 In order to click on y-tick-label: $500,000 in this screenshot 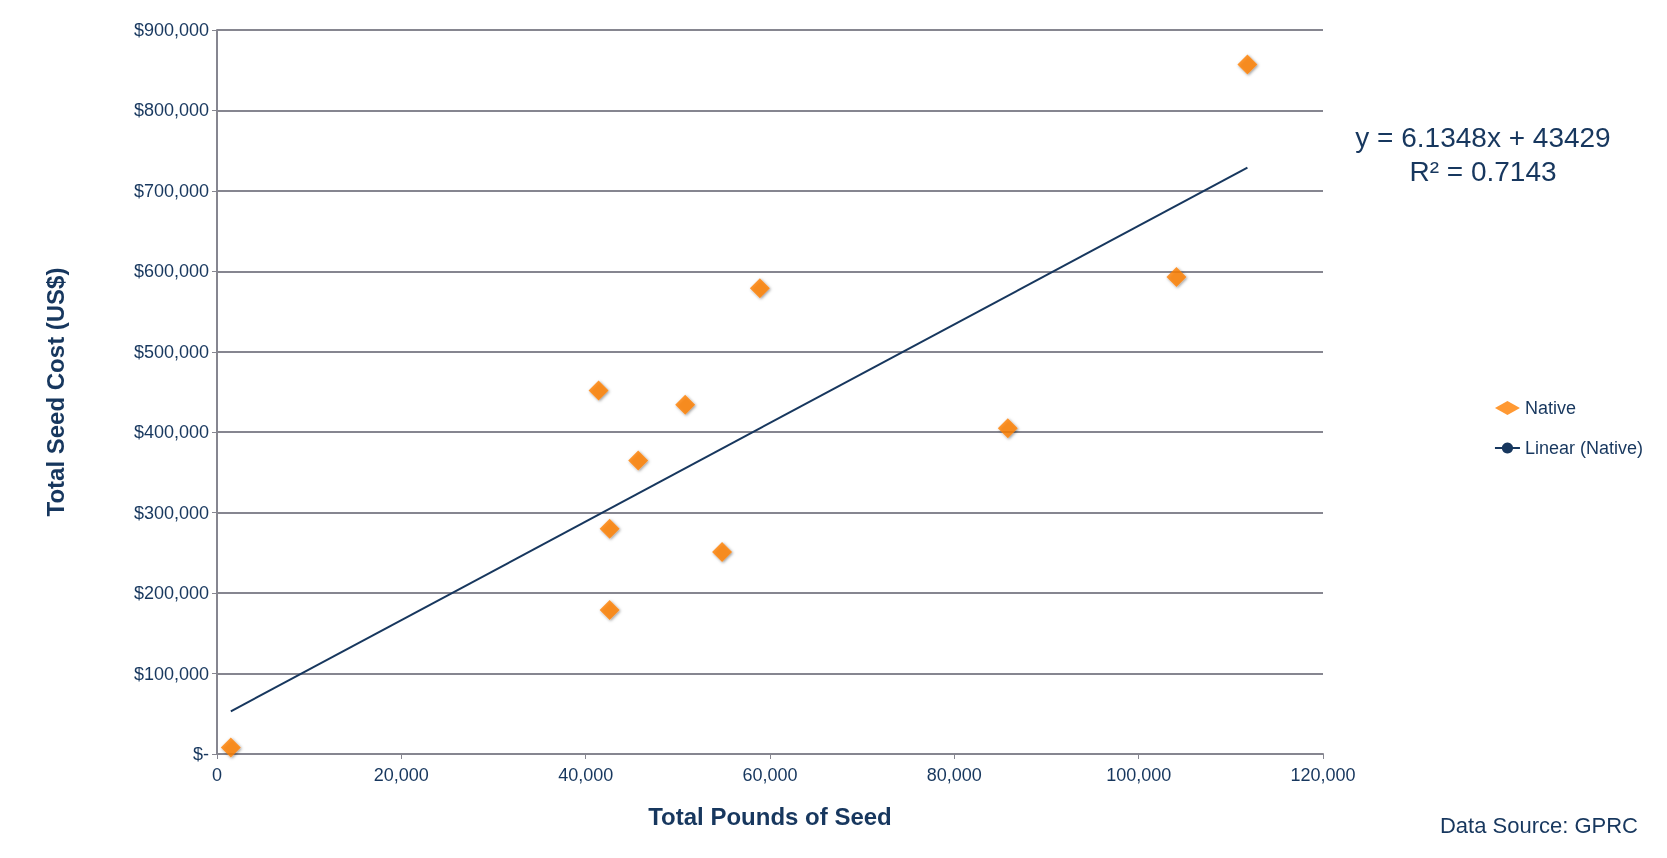, I will do `click(171, 351)`.